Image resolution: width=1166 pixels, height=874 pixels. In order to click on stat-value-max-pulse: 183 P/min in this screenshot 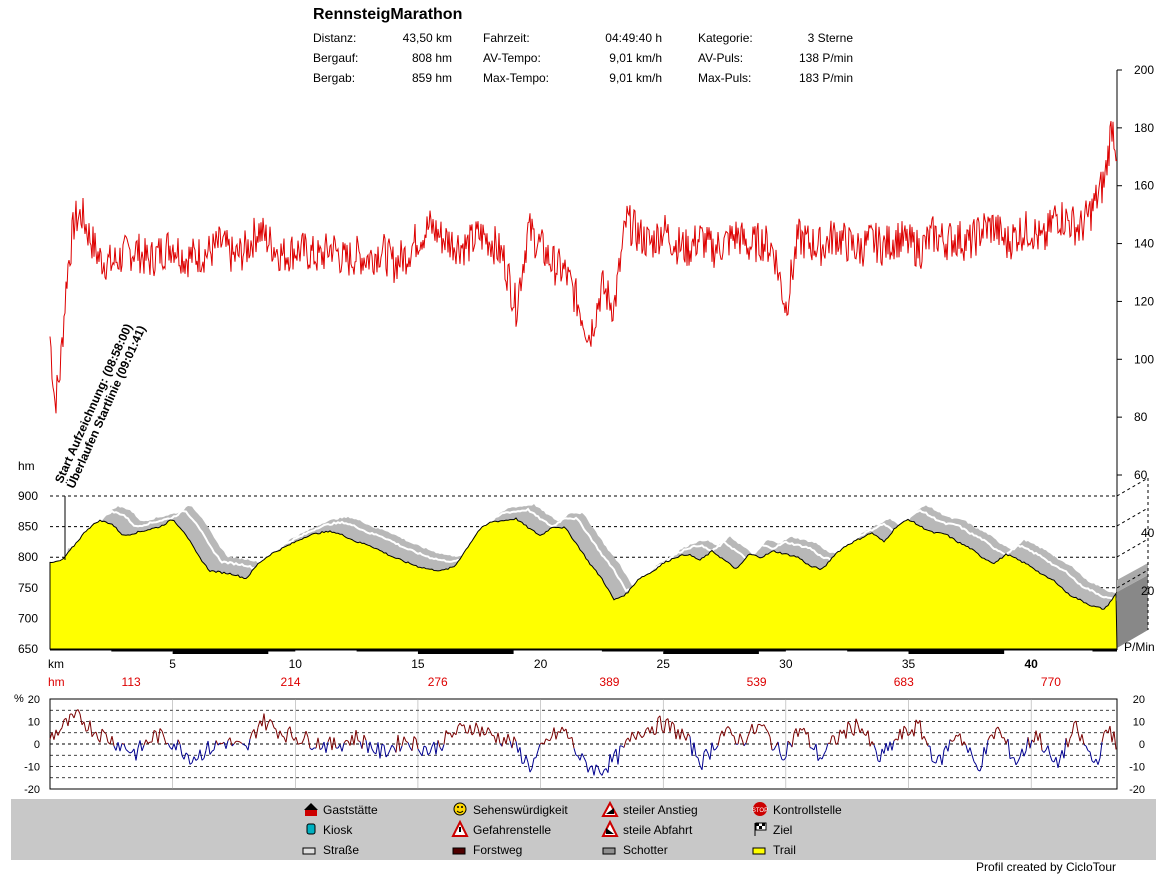, I will do `click(826, 78)`.